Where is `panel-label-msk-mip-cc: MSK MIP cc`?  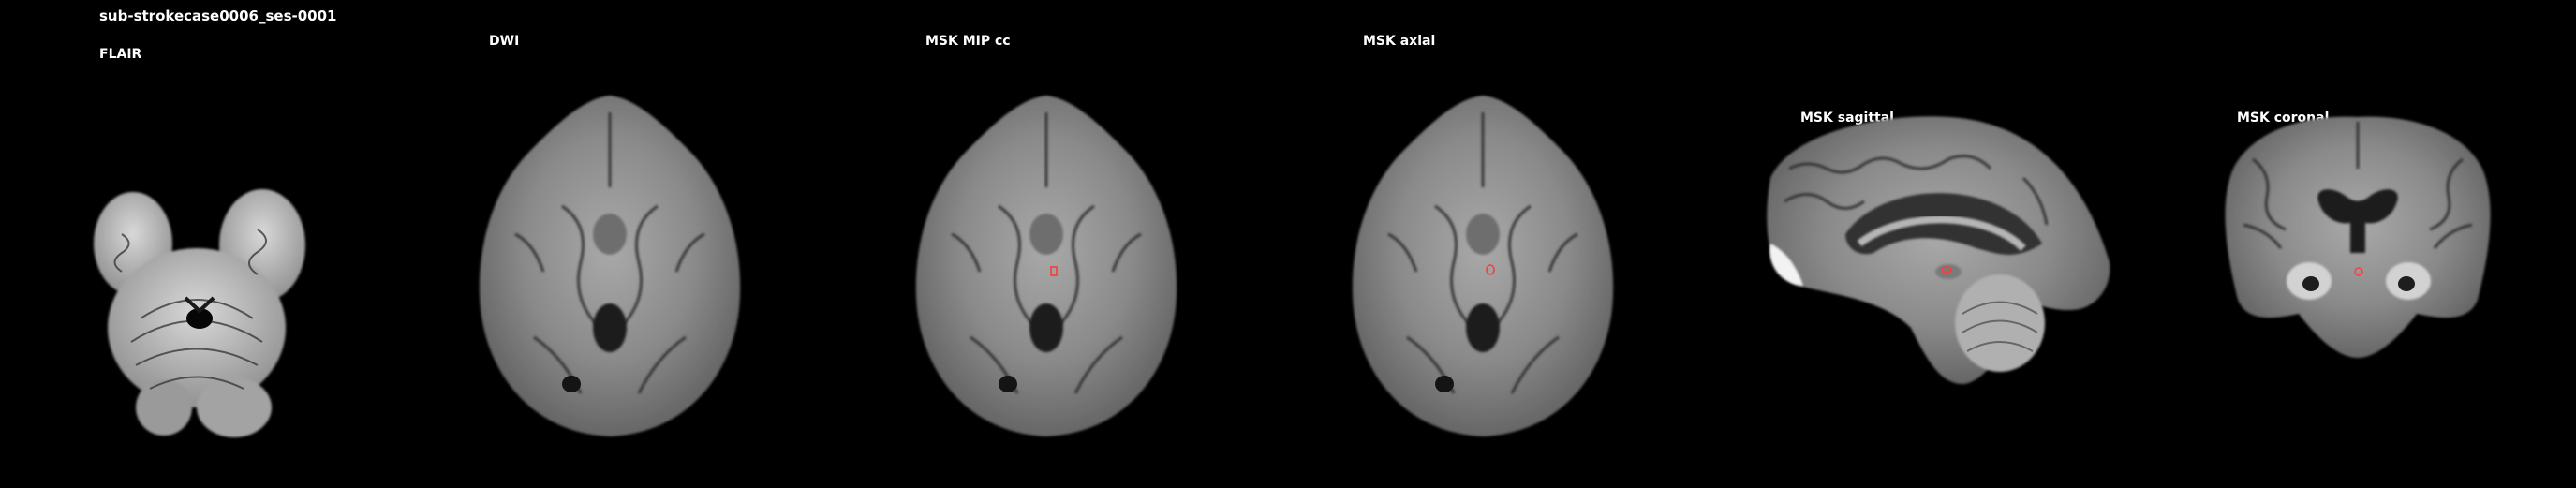
panel-label-msk-mip-cc: MSK MIP cc is located at coordinates (968, 41).